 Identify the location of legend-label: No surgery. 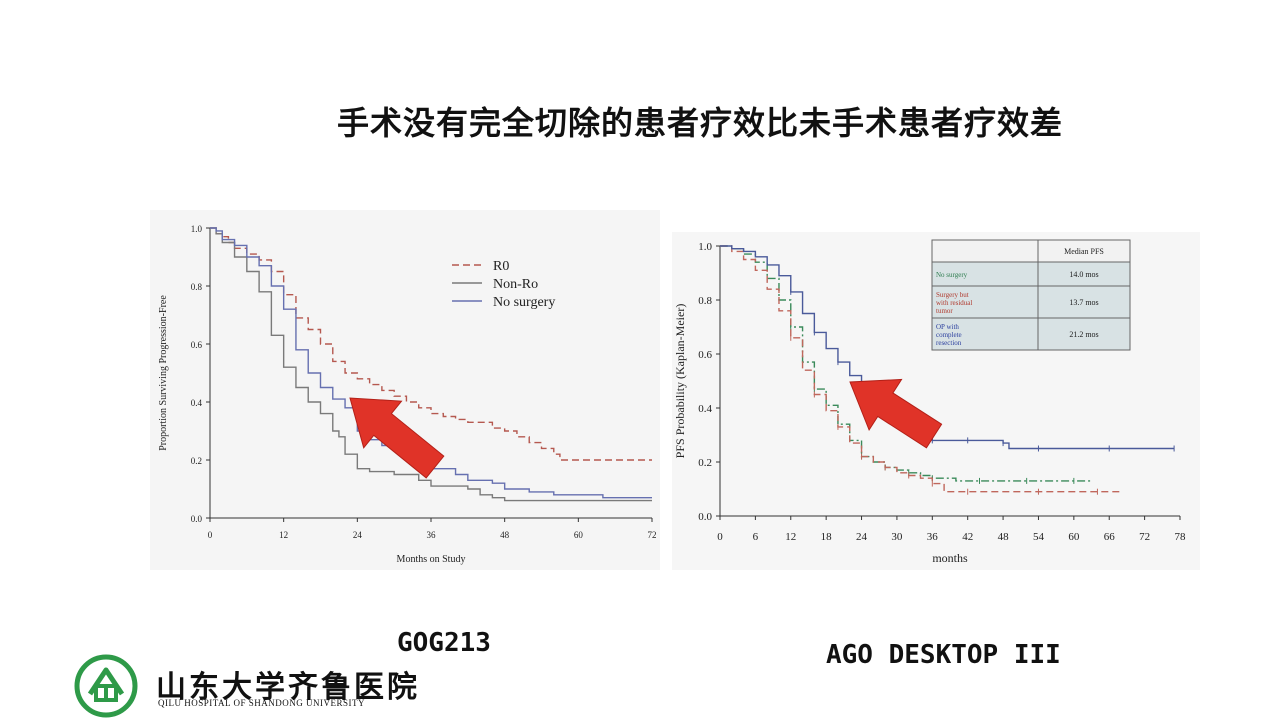
(524, 302).